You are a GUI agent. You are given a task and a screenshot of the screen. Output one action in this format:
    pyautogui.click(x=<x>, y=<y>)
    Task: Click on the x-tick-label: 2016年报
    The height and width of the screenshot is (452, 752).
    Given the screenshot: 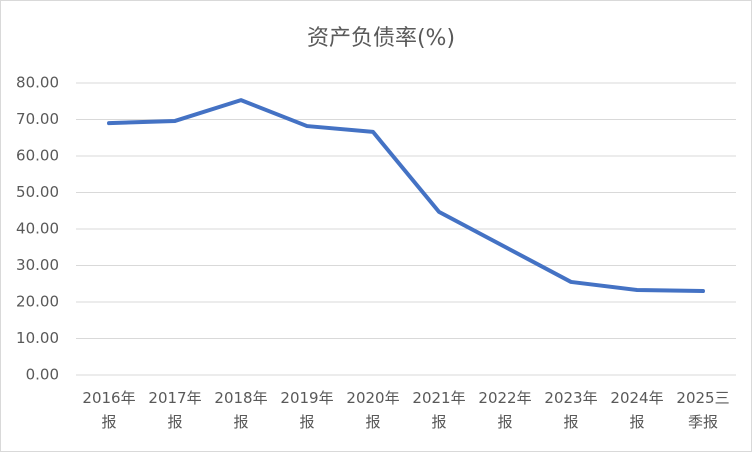 What is the action you would take?
    pyautogui.click(x=109, y=410)
    